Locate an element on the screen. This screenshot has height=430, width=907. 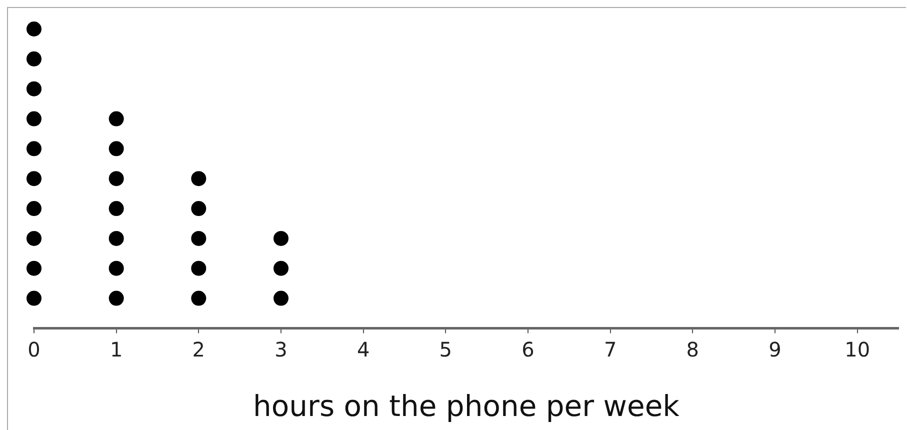
x-tick-label: 8 is located at coordinates (693, 349).